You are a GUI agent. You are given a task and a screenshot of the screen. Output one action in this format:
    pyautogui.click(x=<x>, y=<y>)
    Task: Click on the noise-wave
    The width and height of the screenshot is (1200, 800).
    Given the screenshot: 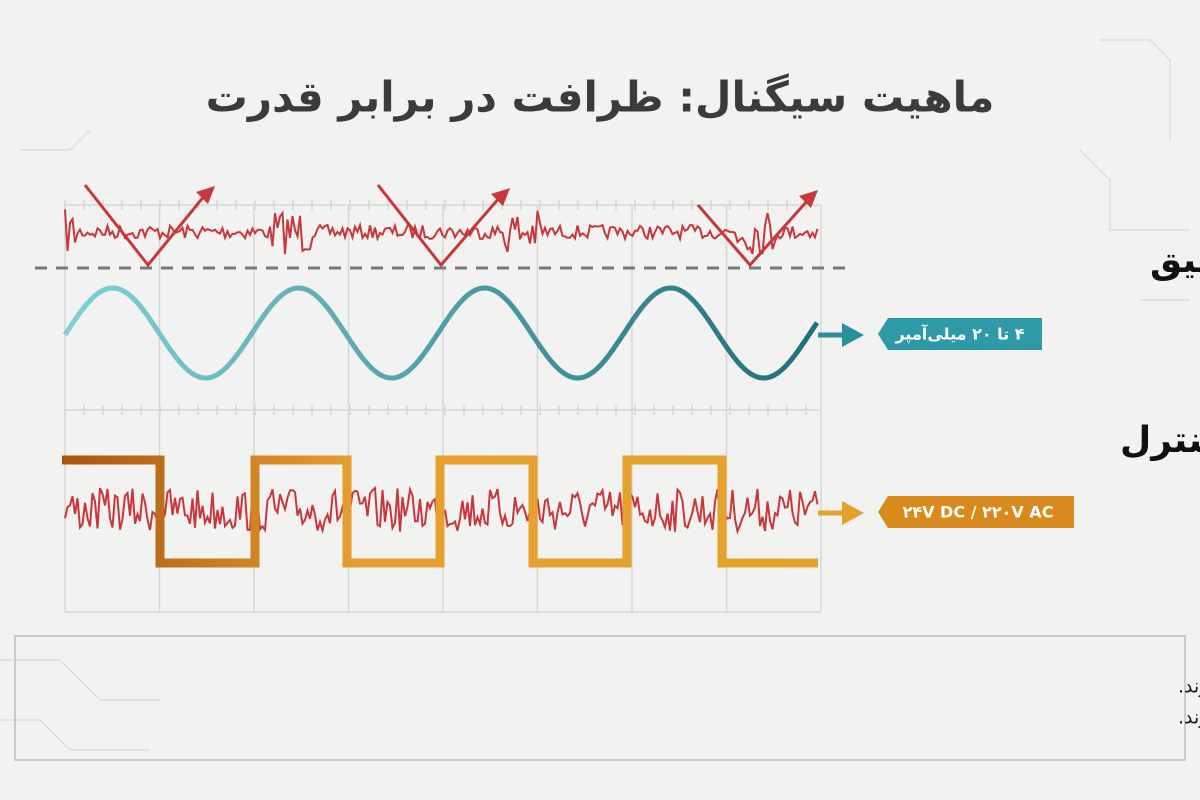 What is the action you would take?
    pyautogui.click(x=441, y=232)
    